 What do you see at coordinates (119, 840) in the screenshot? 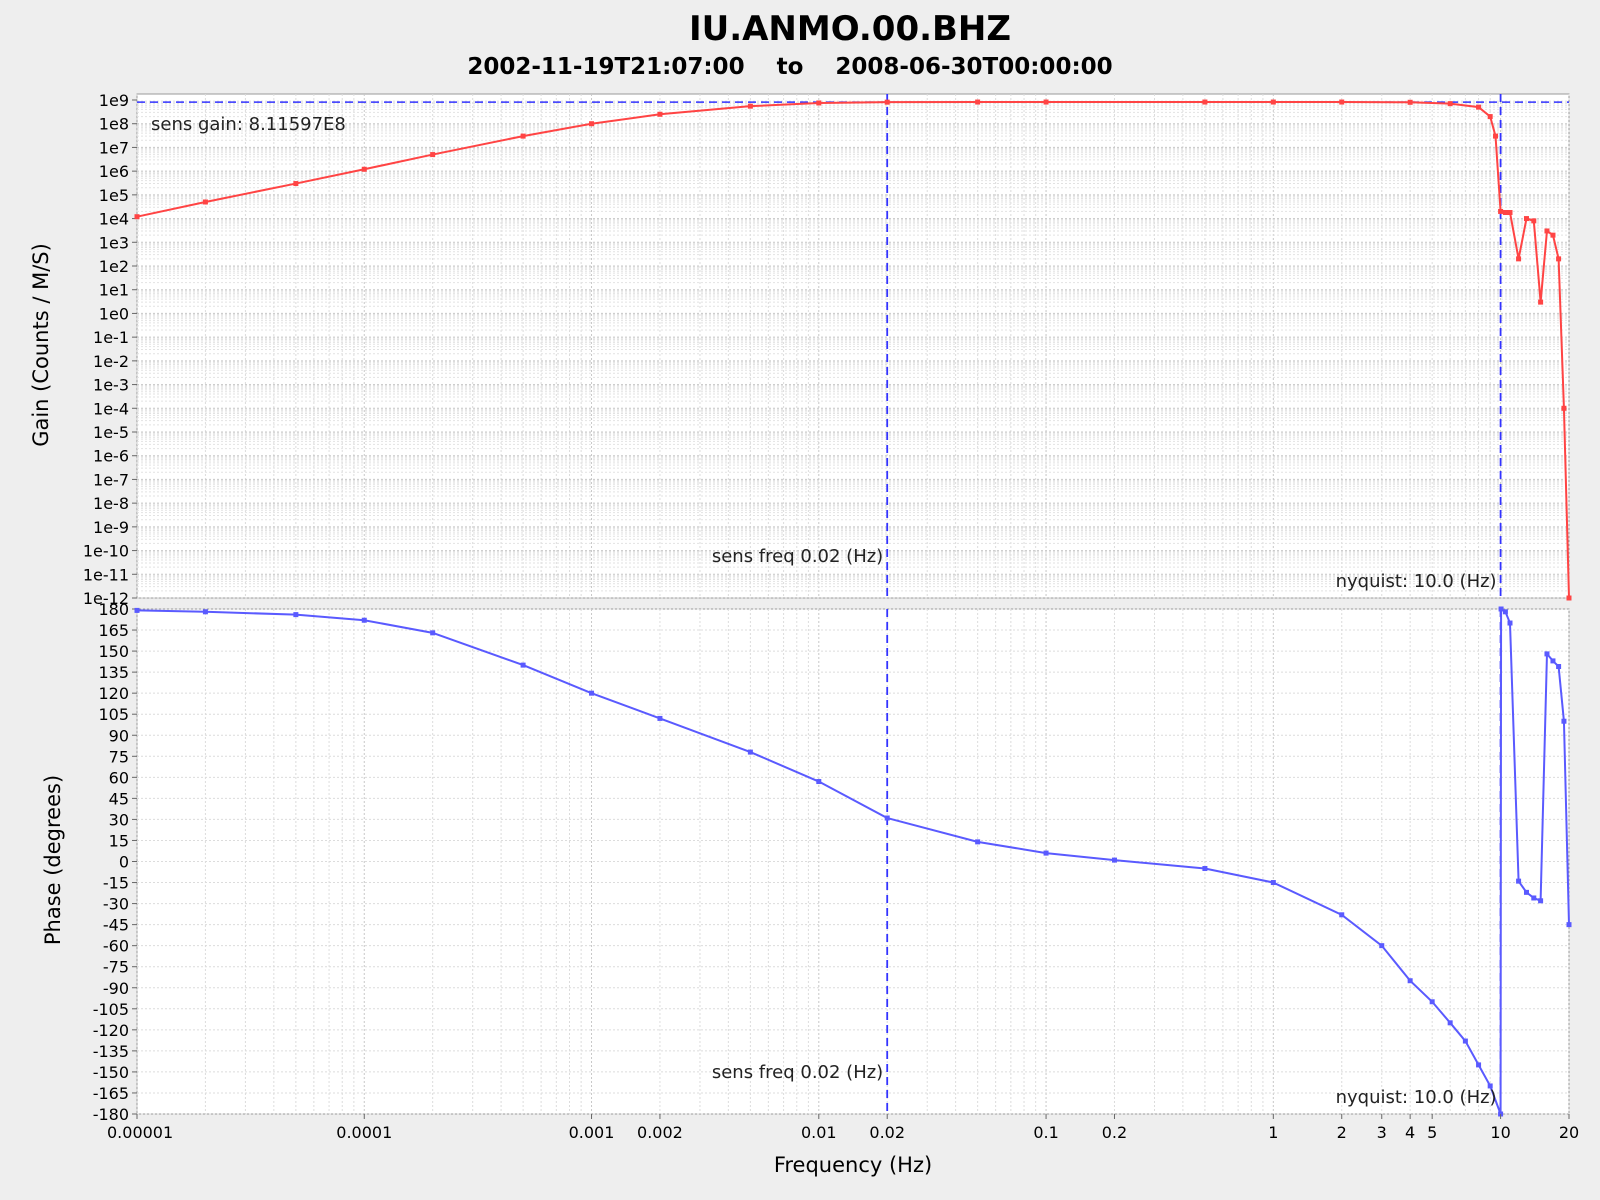
I see `phase-y-tick-label: 15` at bounding box center [119, 840].